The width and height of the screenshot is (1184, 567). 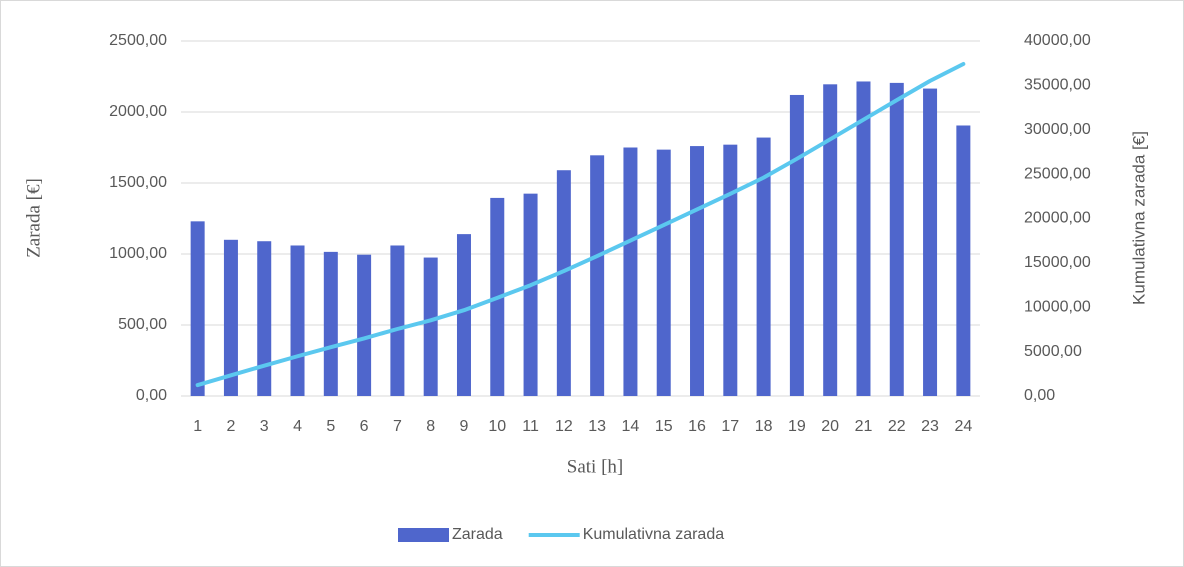 I want to click on x-tick-label: 19, so click(x=797, y=426).